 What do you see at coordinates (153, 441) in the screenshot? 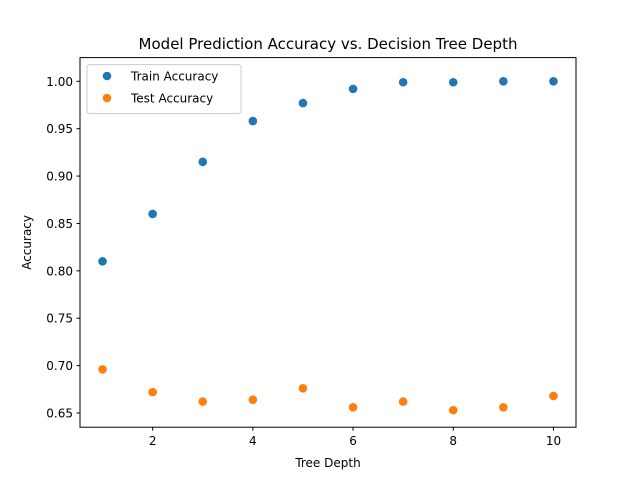
I see `x-tick-label: 2` at bounding box center [153, 441].